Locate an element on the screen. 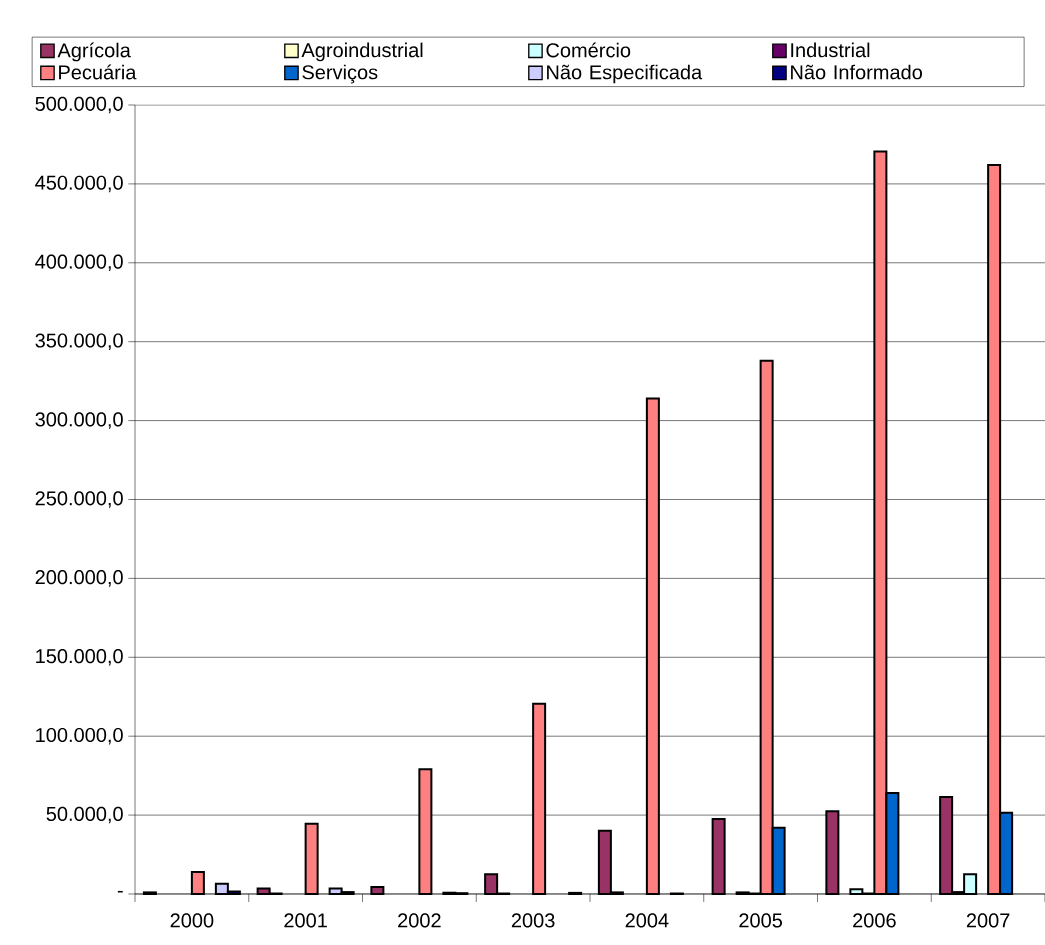  y-tick-label: 500.000,0 is located at coordinates (79, 105).